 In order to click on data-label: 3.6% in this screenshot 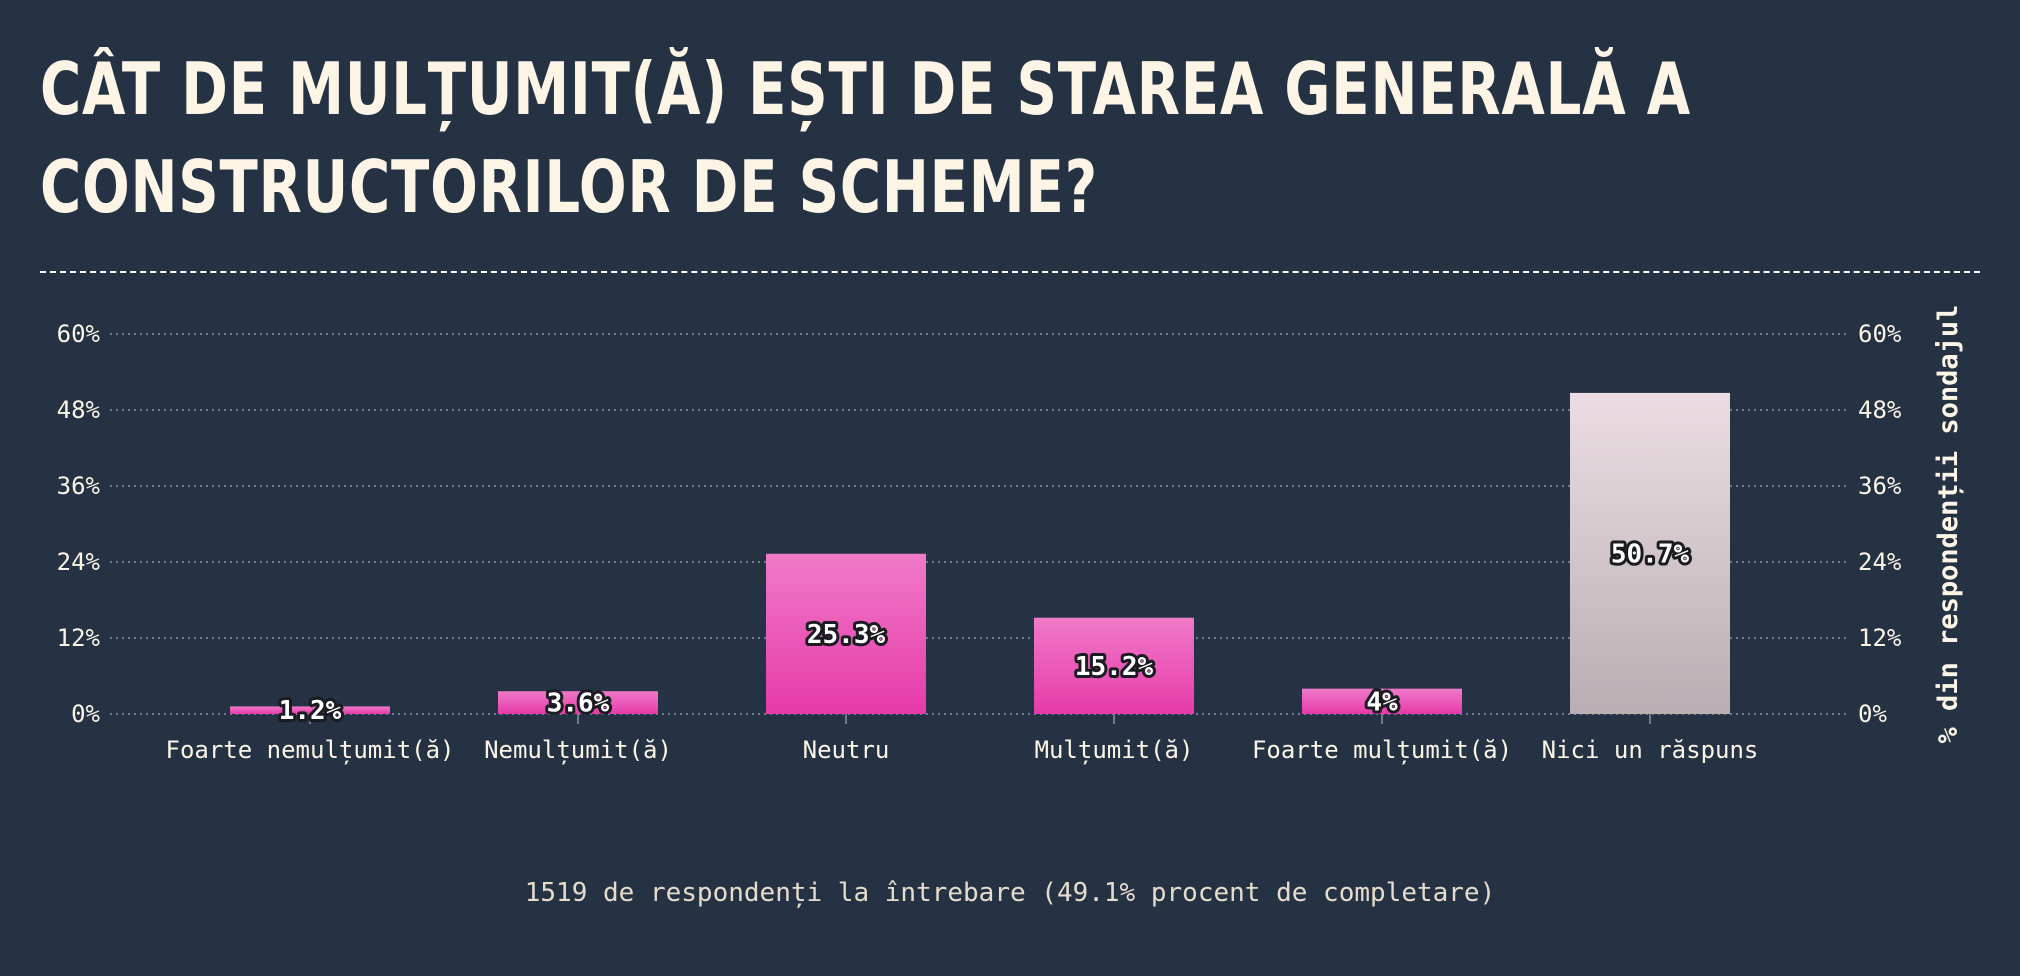, I will do `click(578, 704)`.